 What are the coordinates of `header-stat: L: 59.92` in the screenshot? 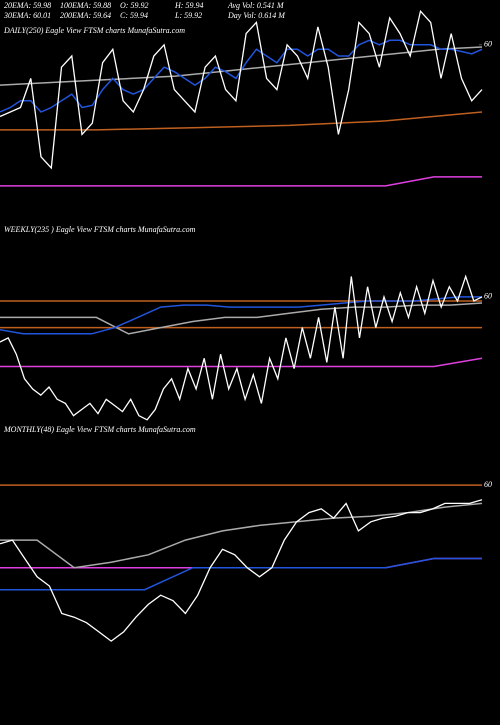 It's located at (188, 15).